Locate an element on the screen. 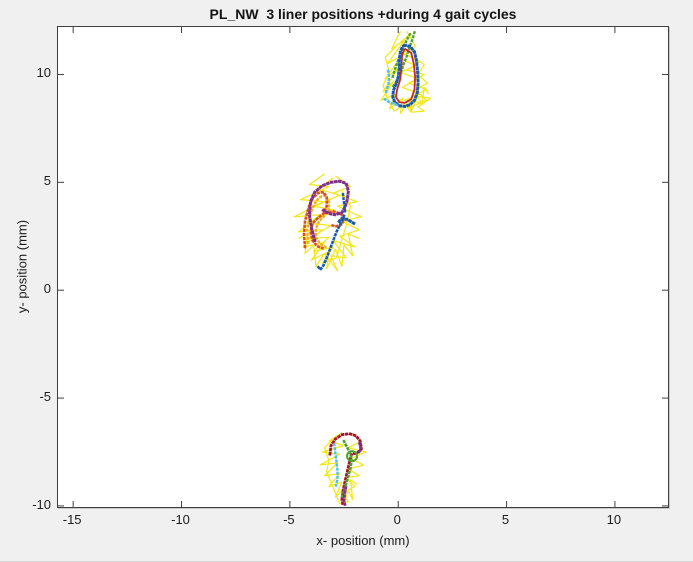 This screenshot has height=562, width=693. y-tick-label: -5 is located at coordinates (45, 397).